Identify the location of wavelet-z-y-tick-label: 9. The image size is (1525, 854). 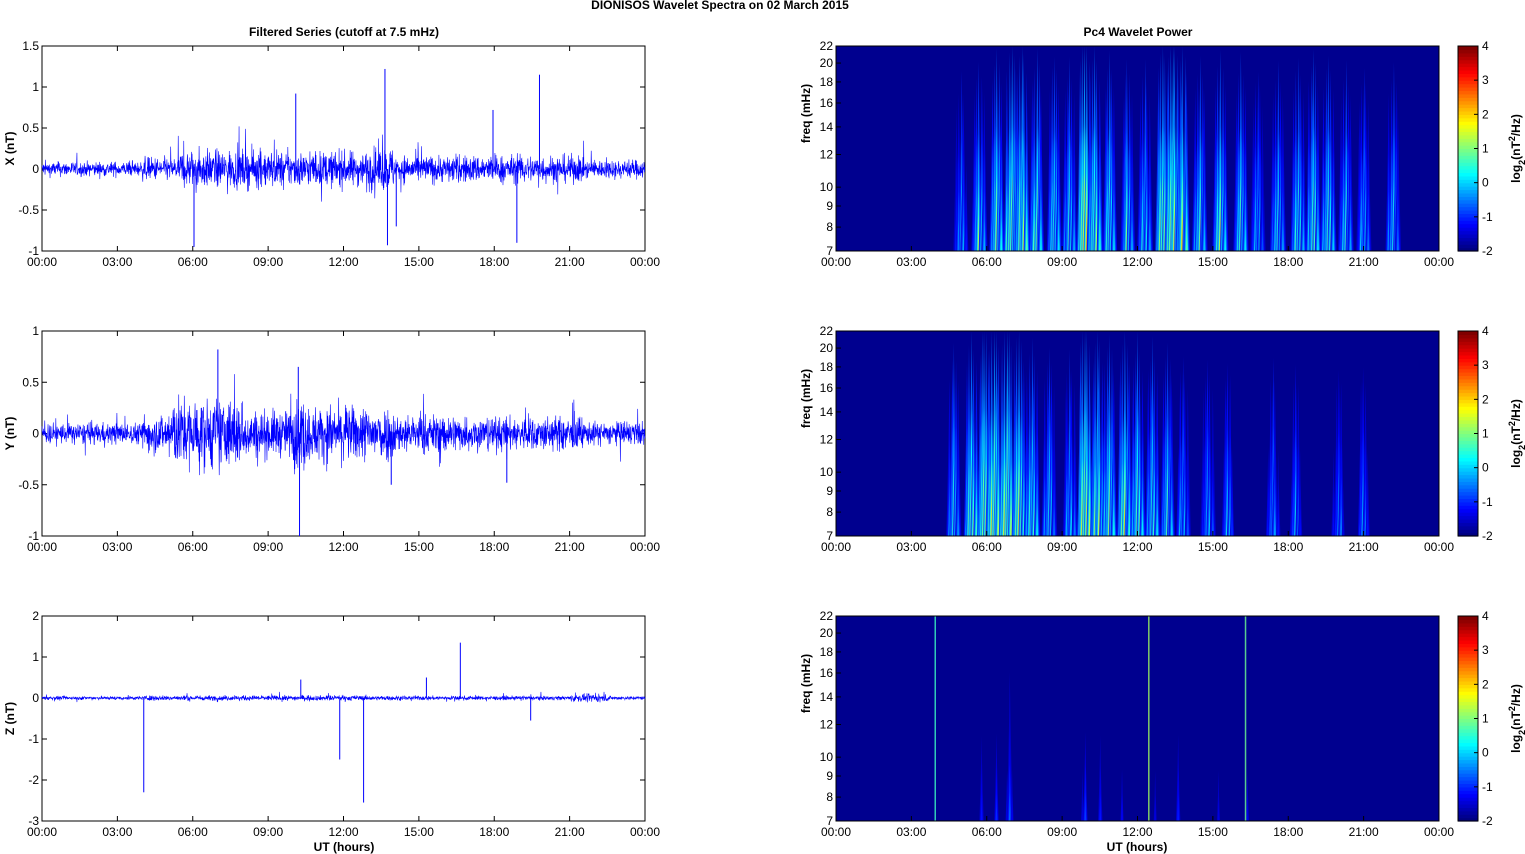
(829, 776).